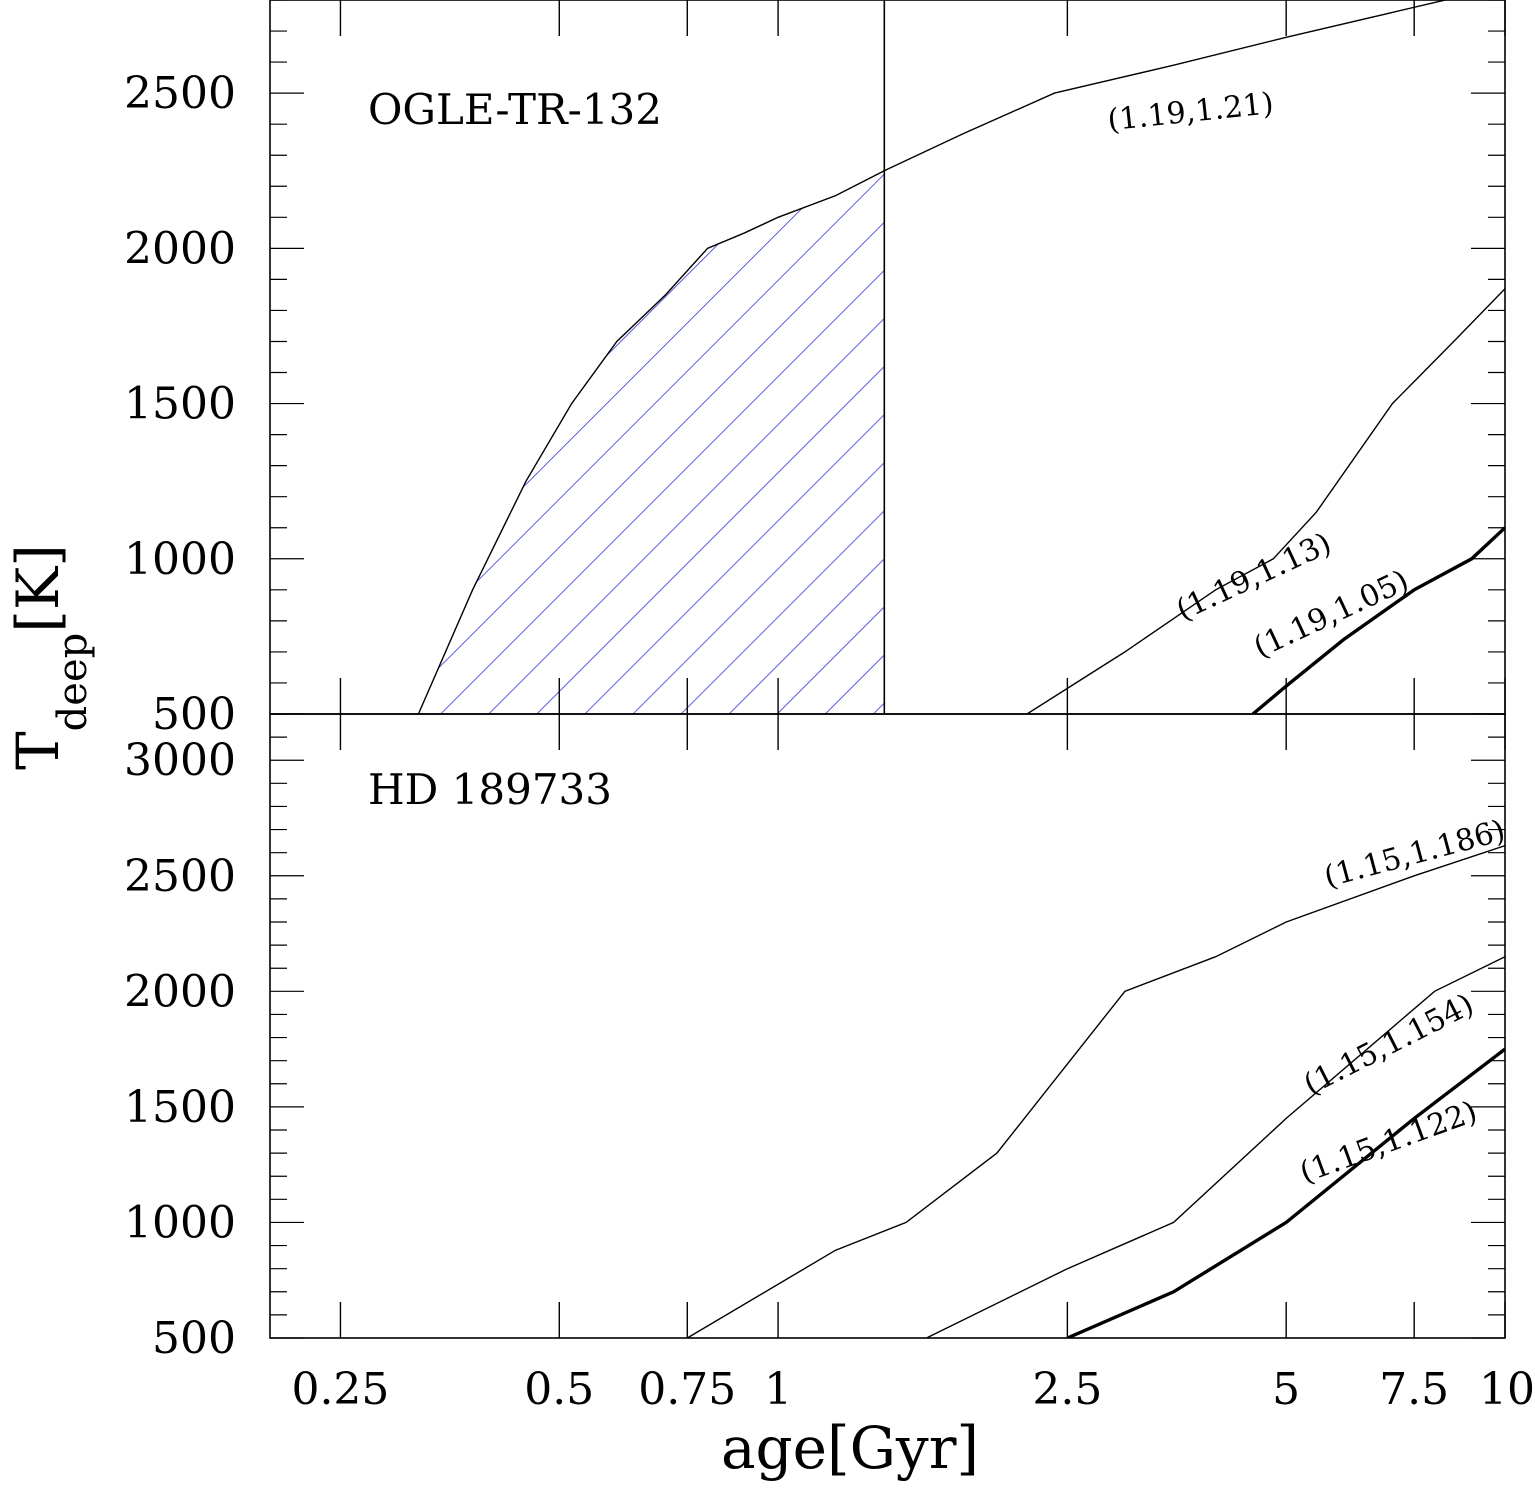 The height and width of the screenshot is (1489, 1535). Describe the element at coordinates (180, 248) in the screenshot. I see `y-tick-label-ogle: 2000` at that location.